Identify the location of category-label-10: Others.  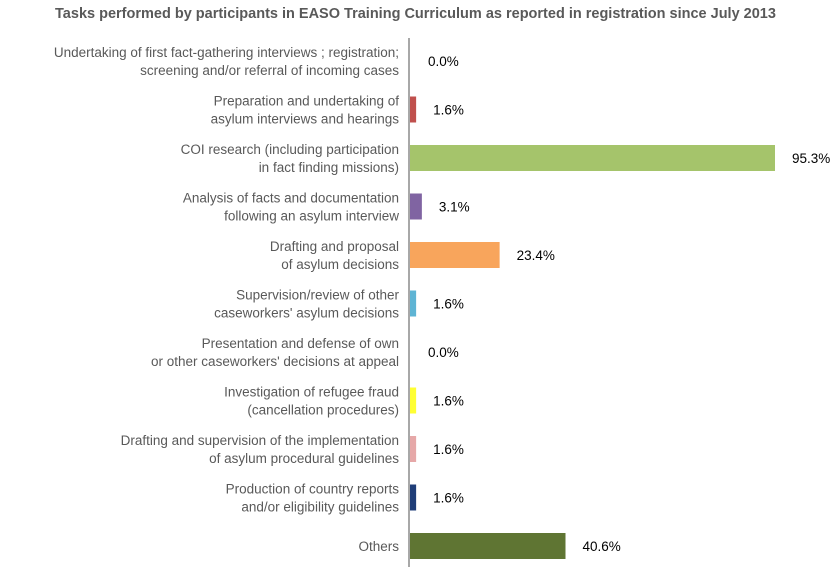
(378, 546).